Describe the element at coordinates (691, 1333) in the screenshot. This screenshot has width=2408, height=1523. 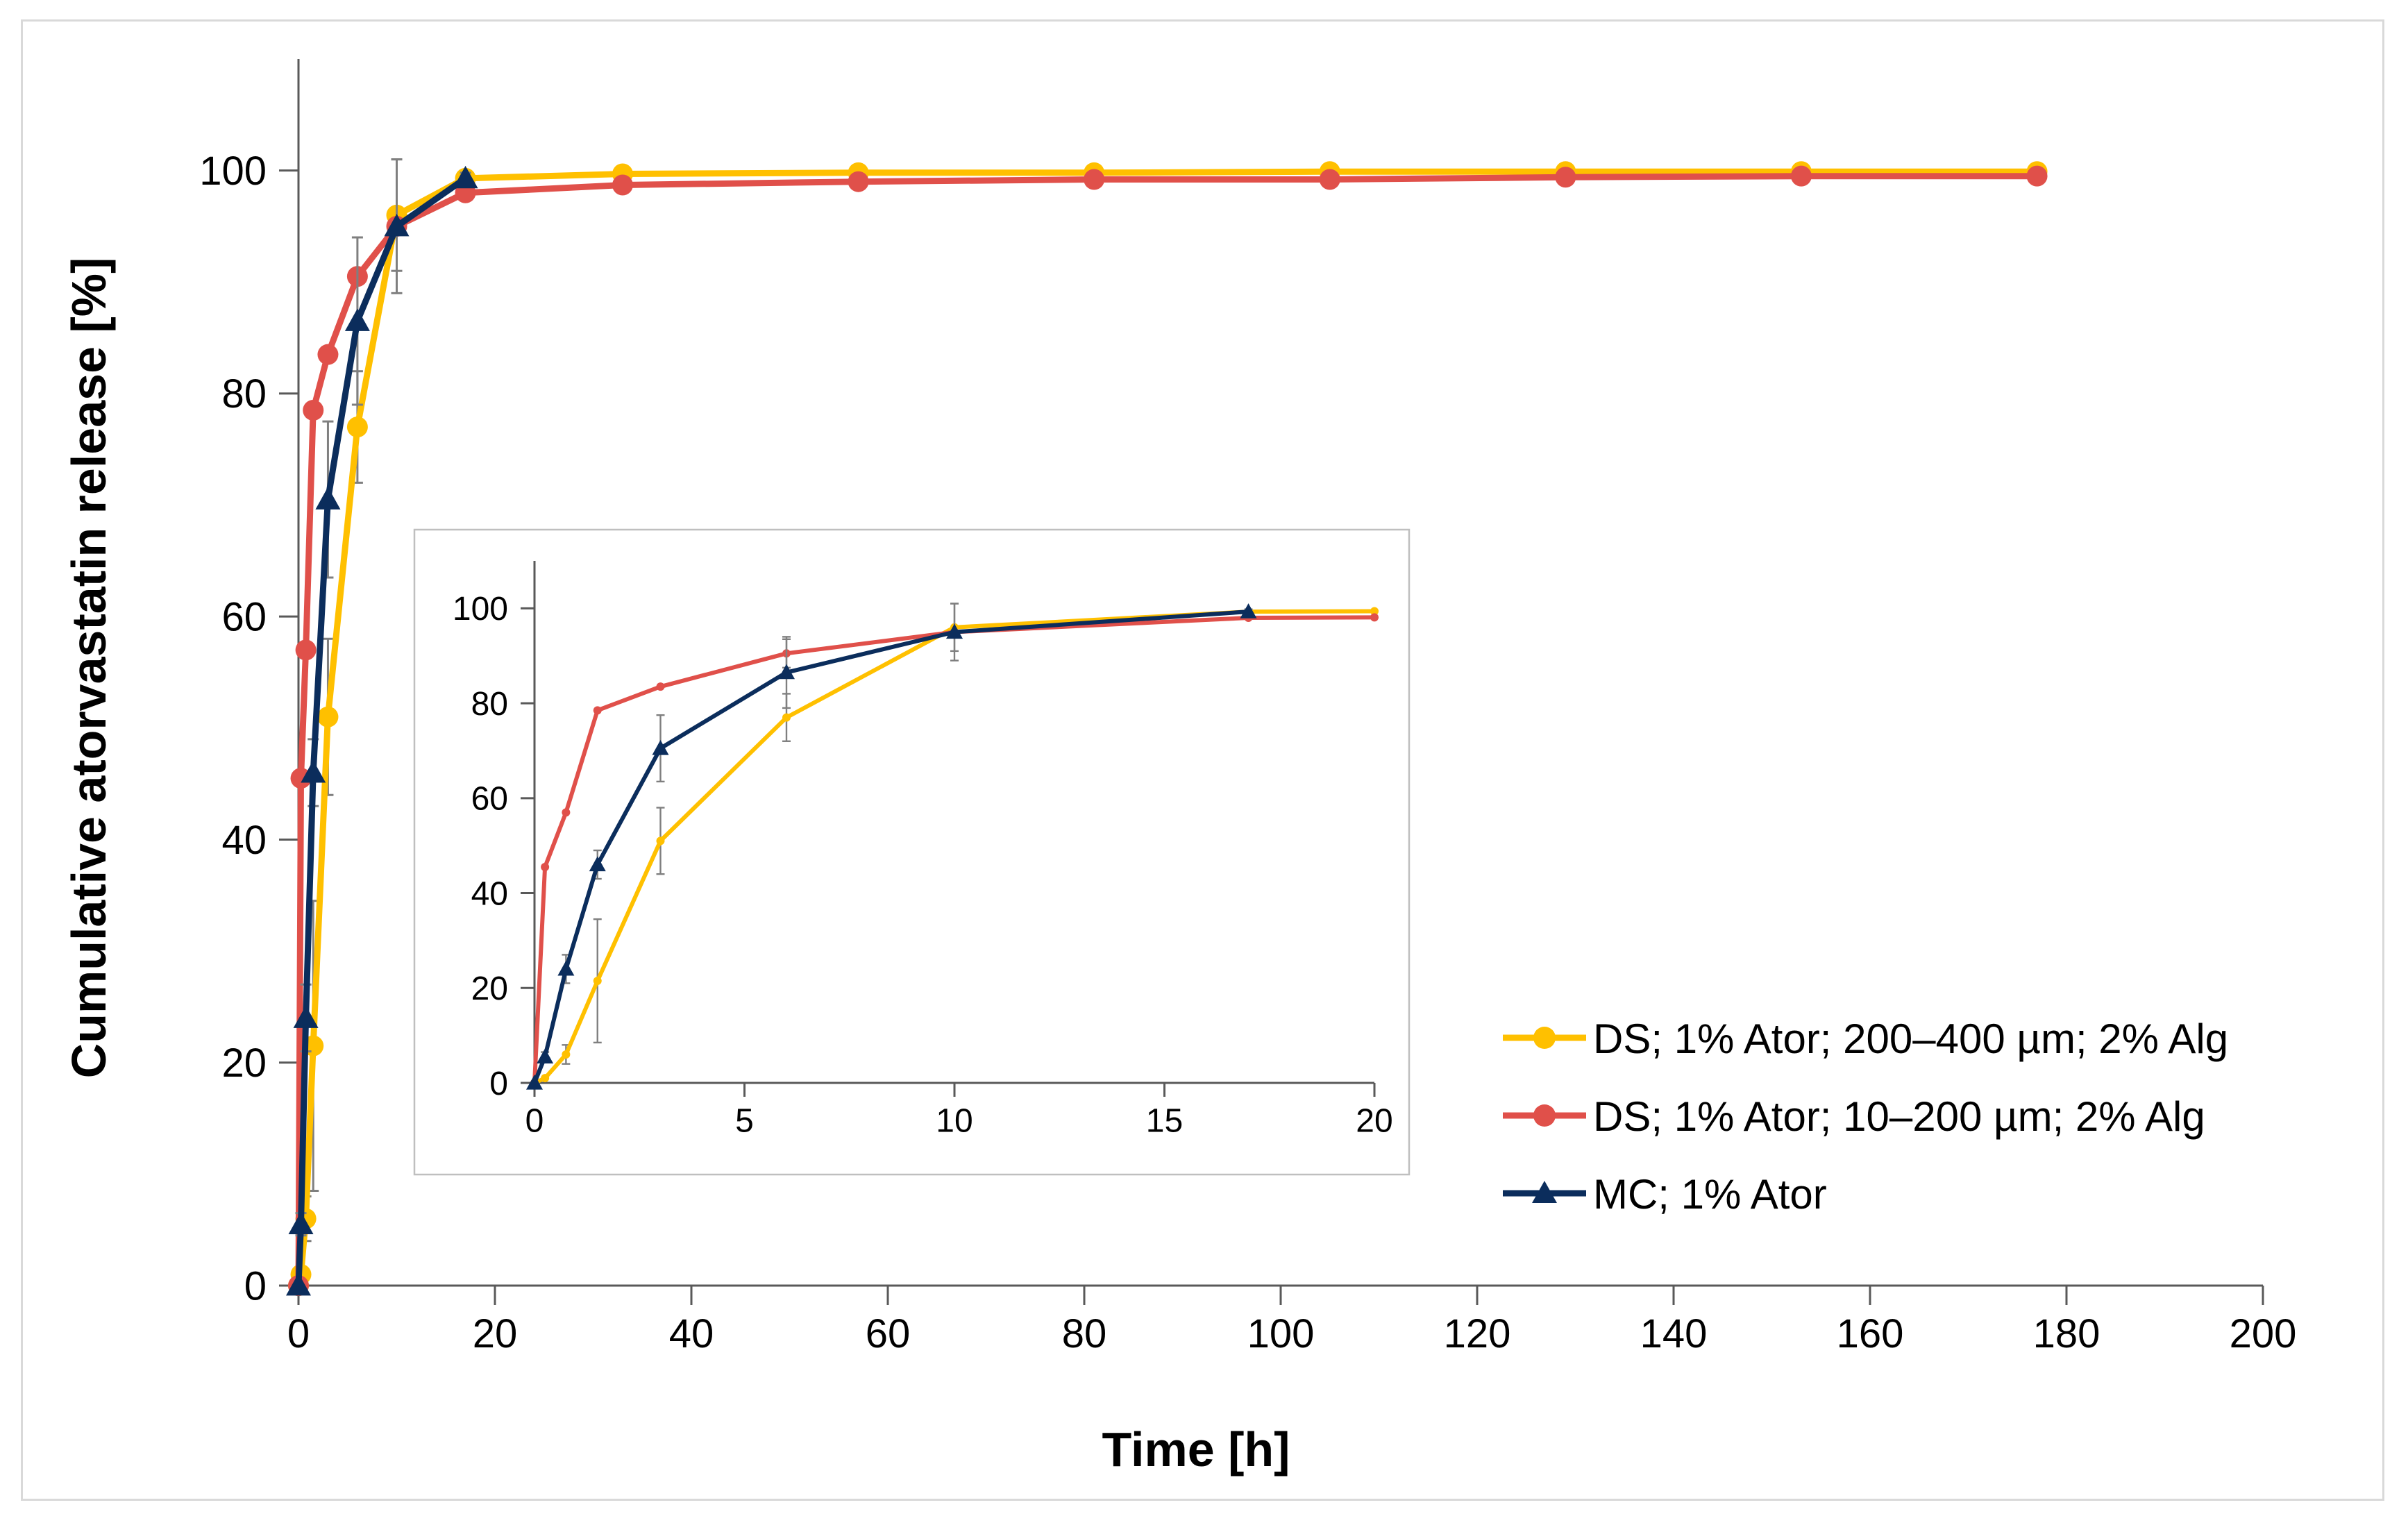
I see `main-x-tick-label: 40` at that location.